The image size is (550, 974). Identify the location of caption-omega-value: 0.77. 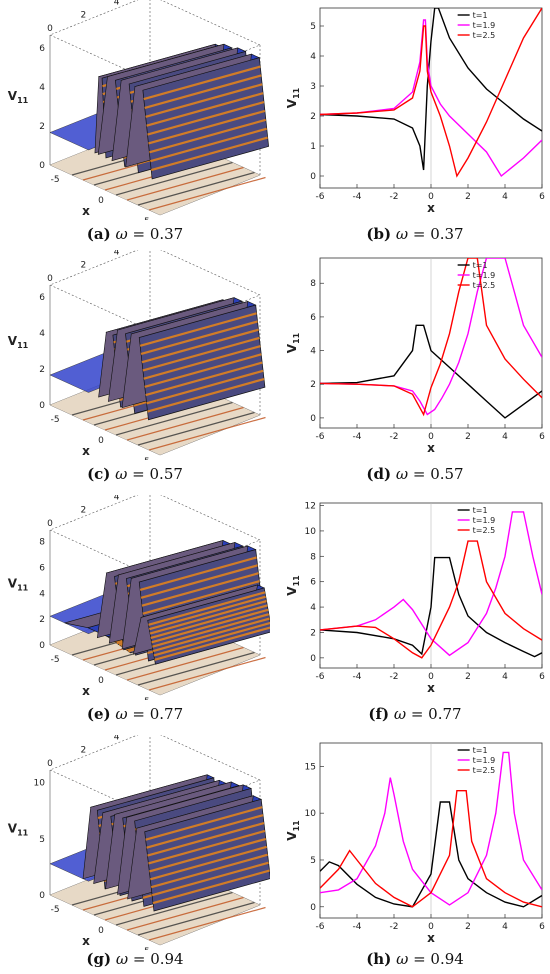
(445, 714).